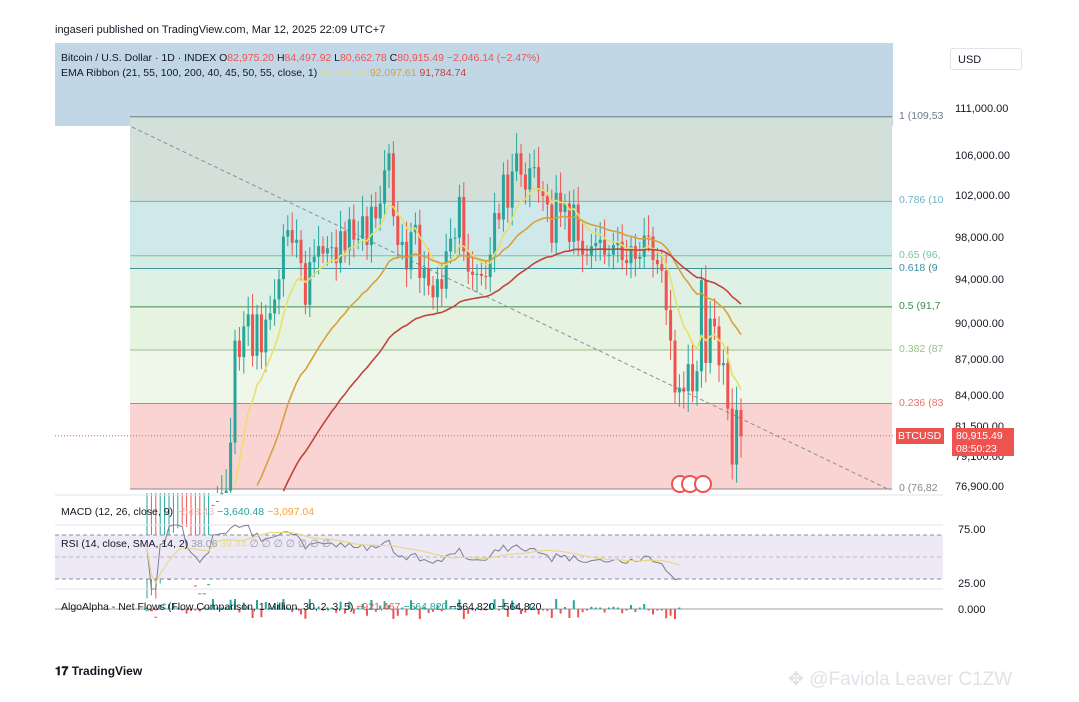  What do you see at coordinates (304, 58) in the screenshot?
I see `ohlc-high: H84,497.92` at bounding box center [304, 58].